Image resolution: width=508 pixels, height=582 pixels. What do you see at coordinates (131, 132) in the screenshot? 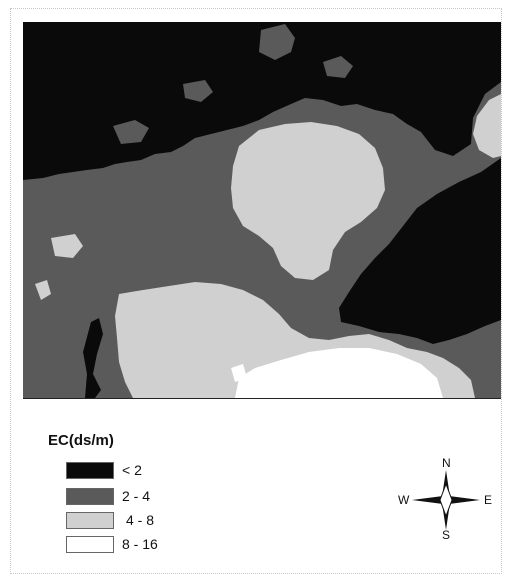
I see `zone-ec-2-4-island-c` at bounding box center [131, 132].